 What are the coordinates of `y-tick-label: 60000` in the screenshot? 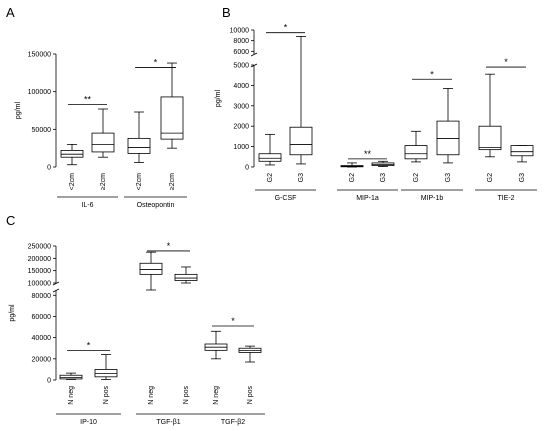 It's located at (42, 317).